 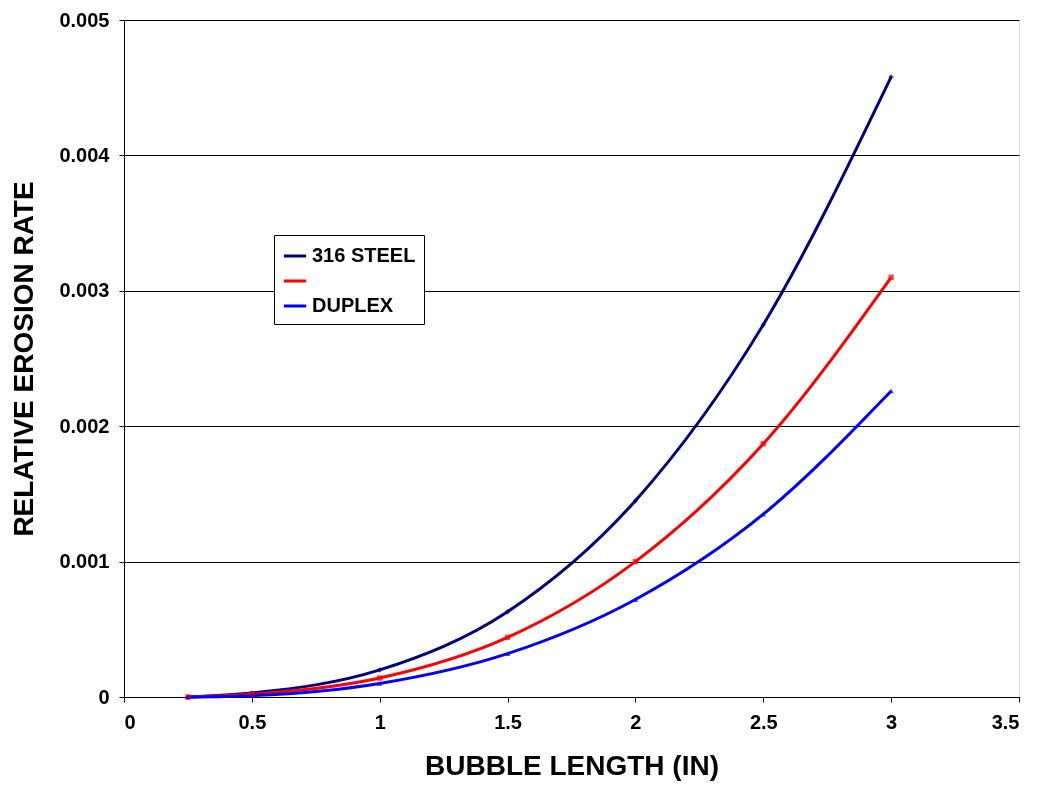 What do you see at coordinates (364, 255) in the screenshot?
I see `legend-label: 316 STEEL` at bounding box center [364, 255].